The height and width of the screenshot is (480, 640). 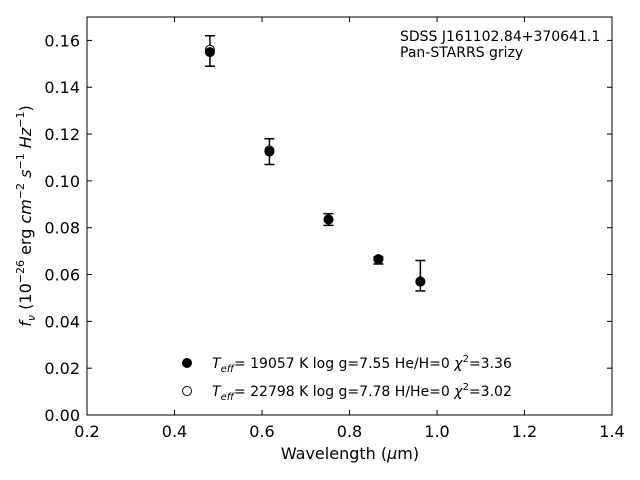 I want to click on x-axis-label: Wavelength (μm), so click(x=350, y=453).